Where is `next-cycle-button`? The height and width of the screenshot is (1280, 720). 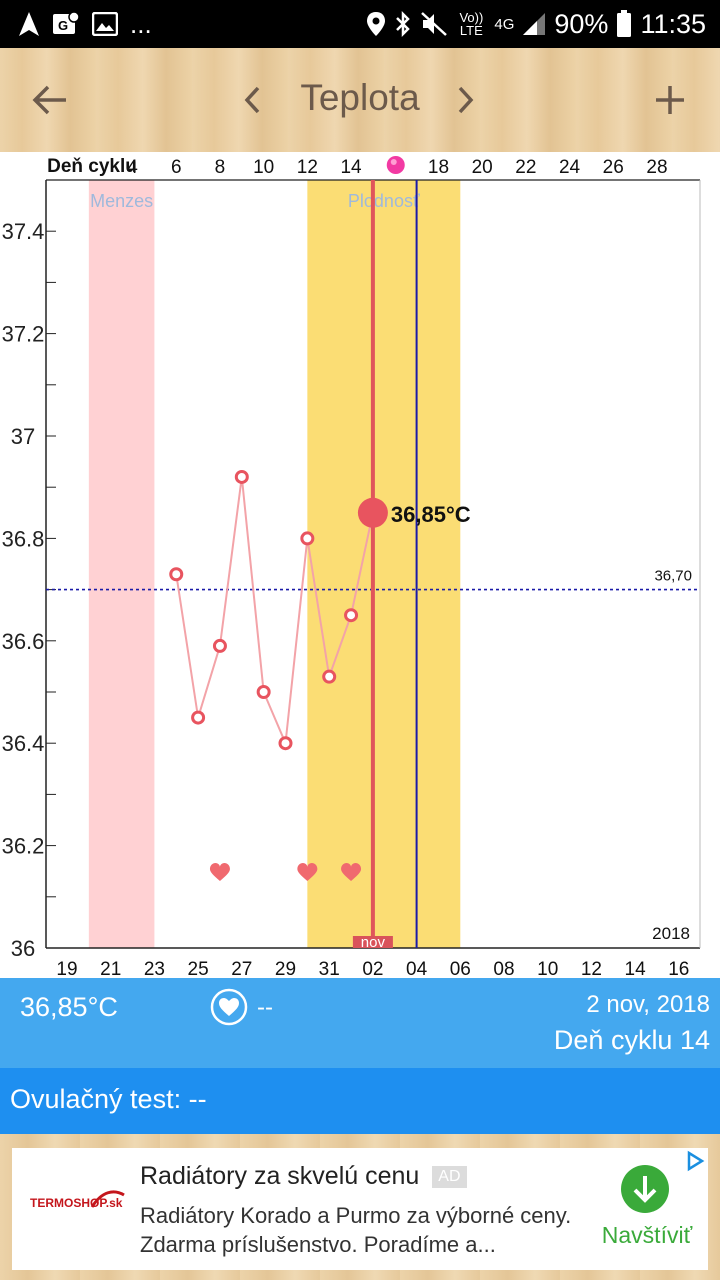
next-cycle-button is located at coordinates (466, 100).